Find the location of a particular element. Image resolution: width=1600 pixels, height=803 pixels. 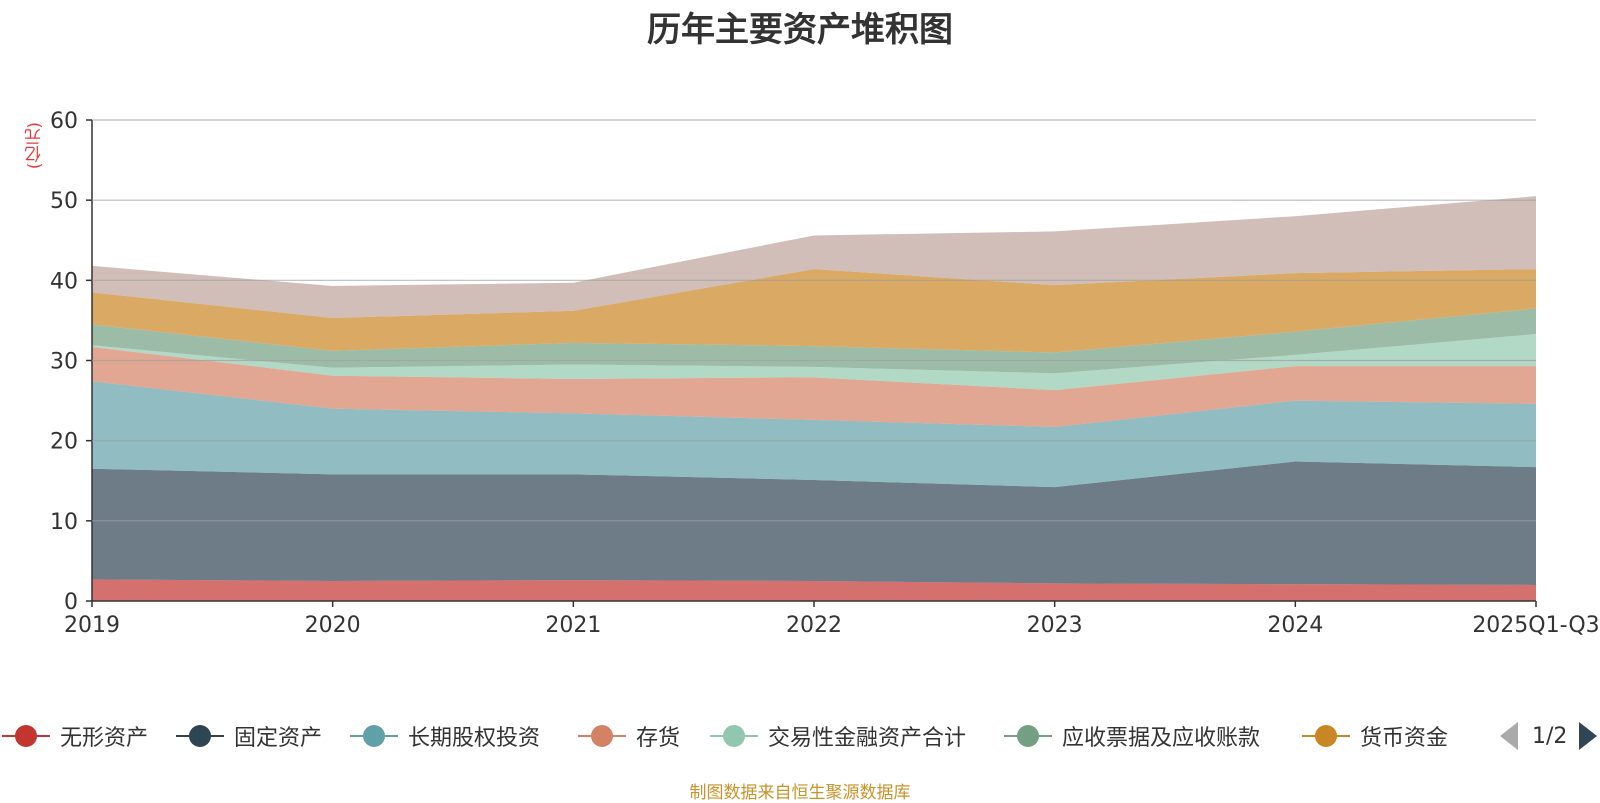

y-tick-label: 60 is located at coordinates (64, 121).